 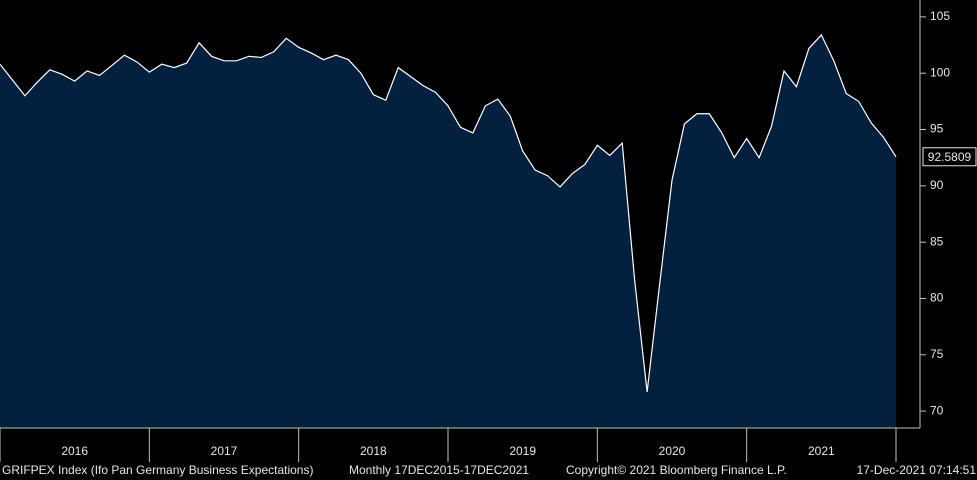 What do you see at coordinates (522, 451) in the screenshot?
I see `x-tick-label: 2019` at bounding box center [522, 451].